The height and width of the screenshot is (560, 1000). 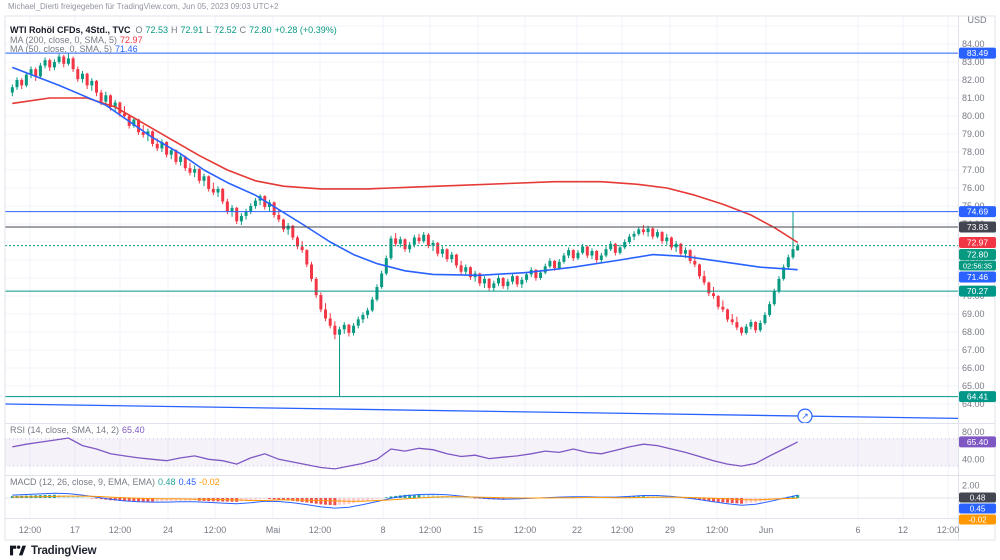 I want to click on svg-text: 69.00, so click(x=973, y=314).